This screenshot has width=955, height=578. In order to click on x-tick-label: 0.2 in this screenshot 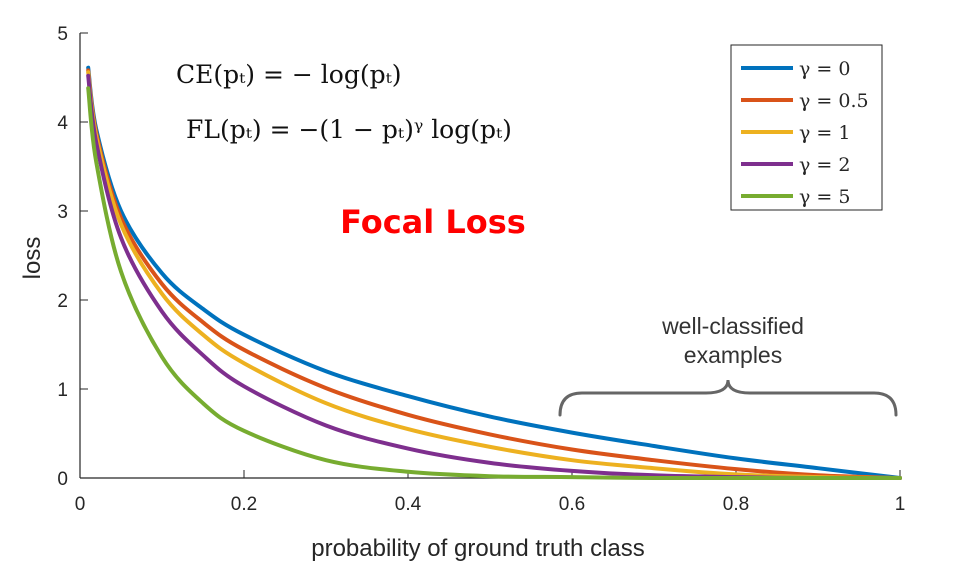, I will do `click(244, 504)`.